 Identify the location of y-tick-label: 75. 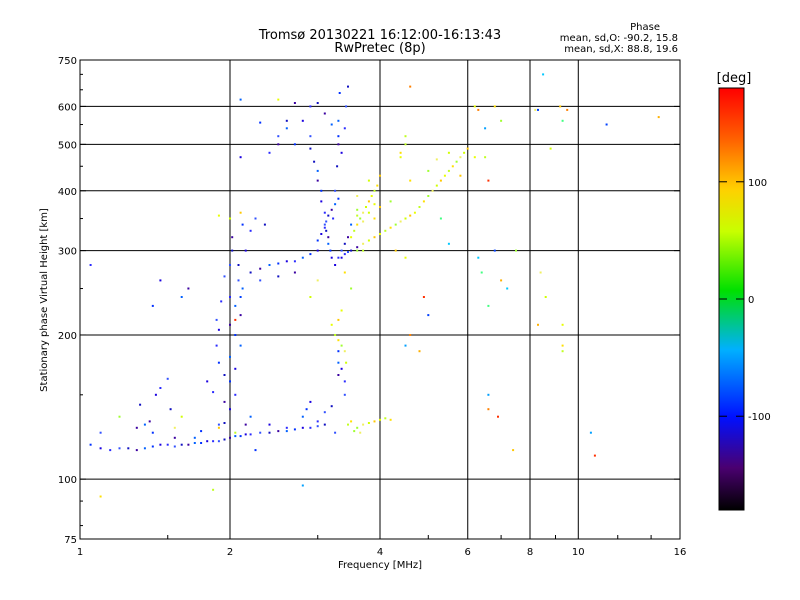
(70, 540).